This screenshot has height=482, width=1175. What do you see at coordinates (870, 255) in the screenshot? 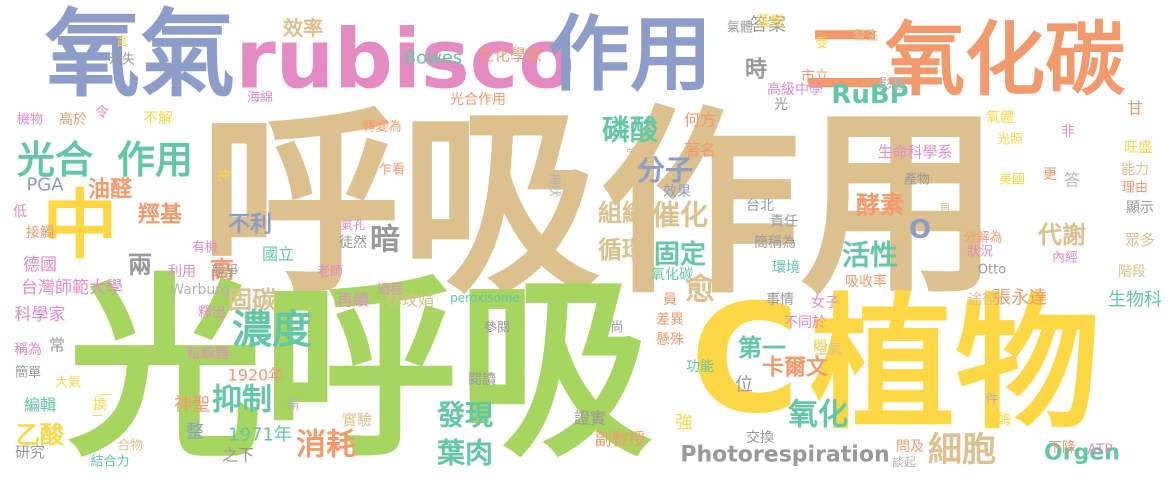
I see `word: 活性` at bounding box center [870, 255].